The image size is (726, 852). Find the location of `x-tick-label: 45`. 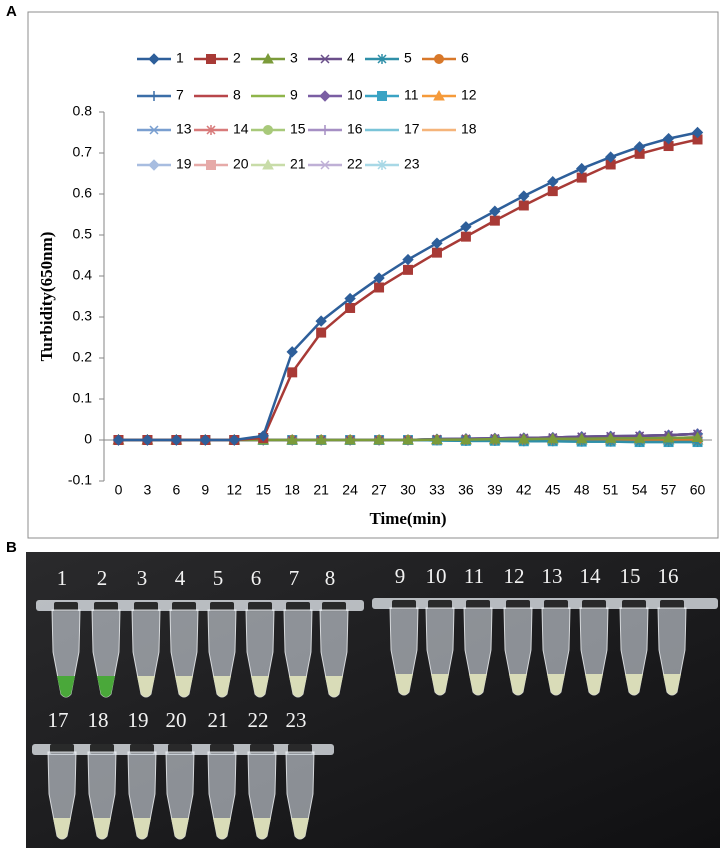

x-tick-label: 45 is located at coordinates (553, 490).